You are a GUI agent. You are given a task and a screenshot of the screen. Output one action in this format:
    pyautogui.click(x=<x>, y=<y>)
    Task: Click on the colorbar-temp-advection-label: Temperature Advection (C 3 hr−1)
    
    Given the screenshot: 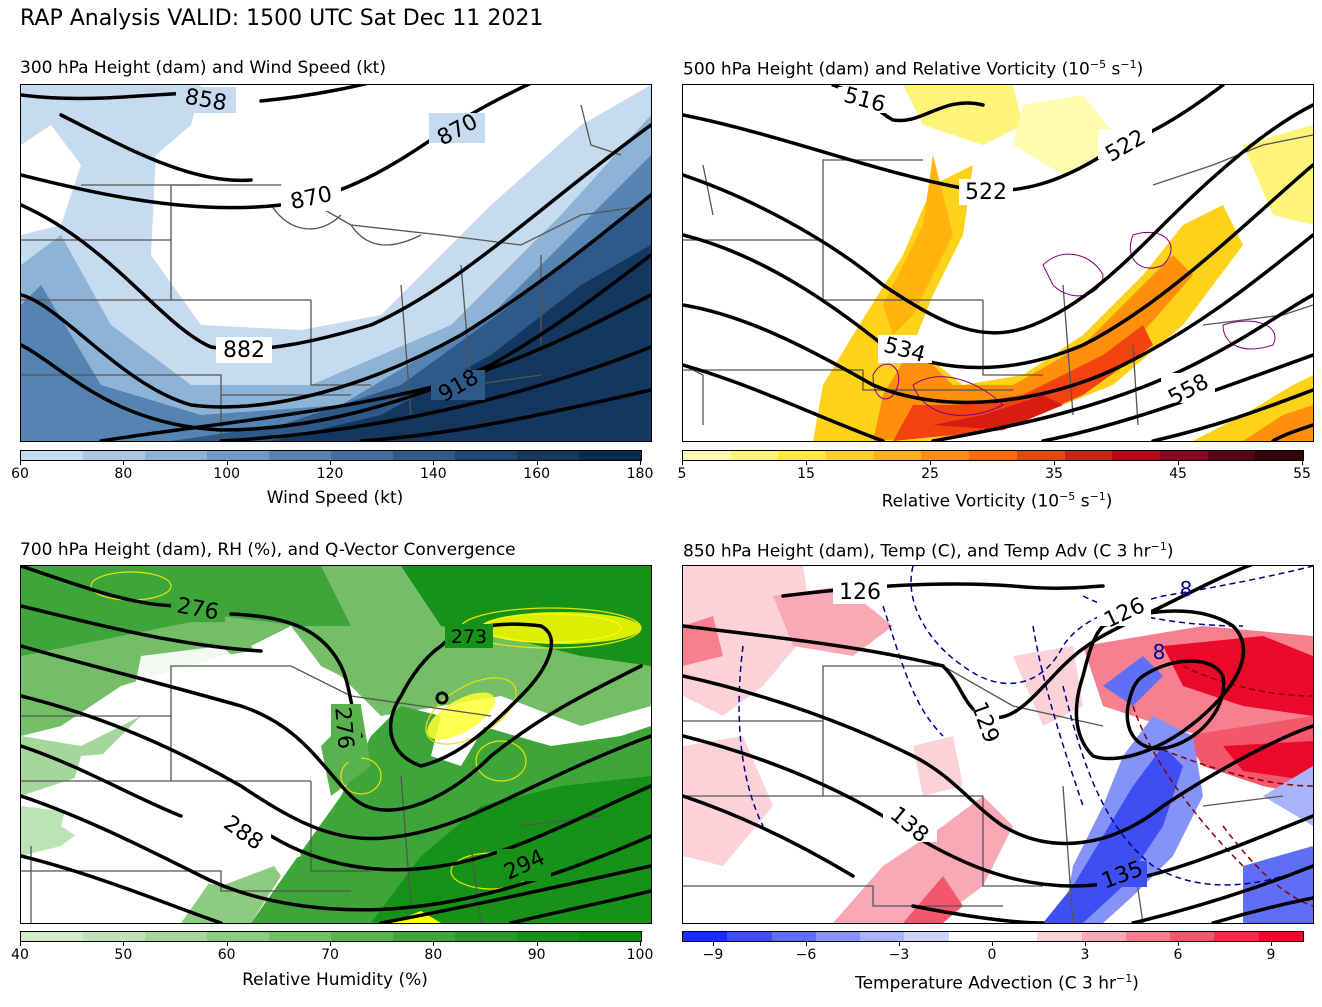 What is the action you would take?
    pyautogui.click(x=997, y=983)
    